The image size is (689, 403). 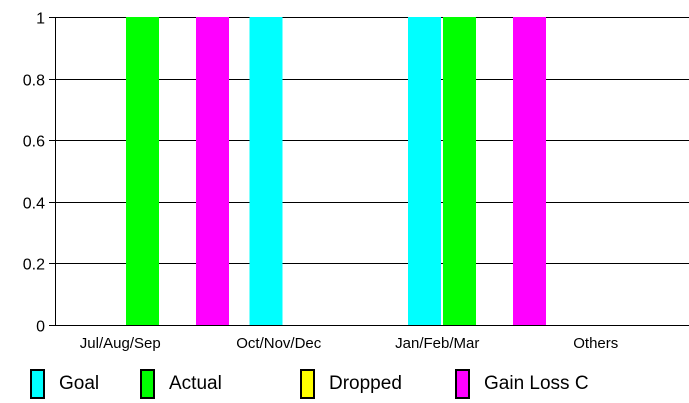 What do you see at coordinates (34, 81) in the screenshot?
I see `y-tick-label: 0.8` at bounding box center [34, 81].